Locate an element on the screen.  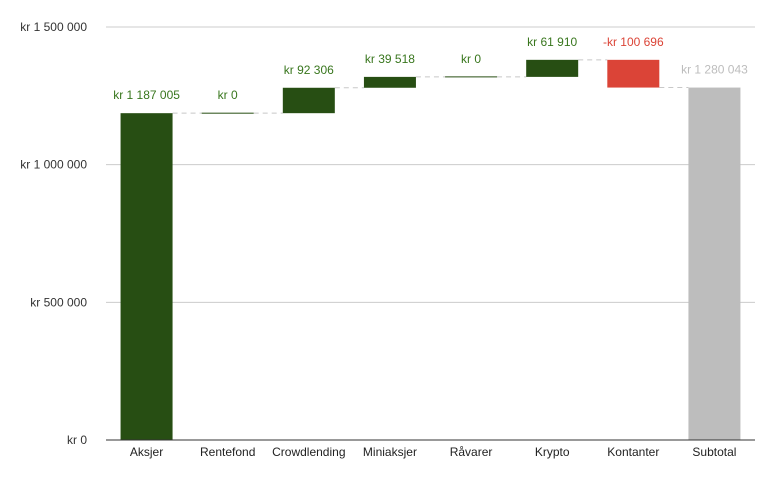
bar-krypto is located at coordinates (552, 68).